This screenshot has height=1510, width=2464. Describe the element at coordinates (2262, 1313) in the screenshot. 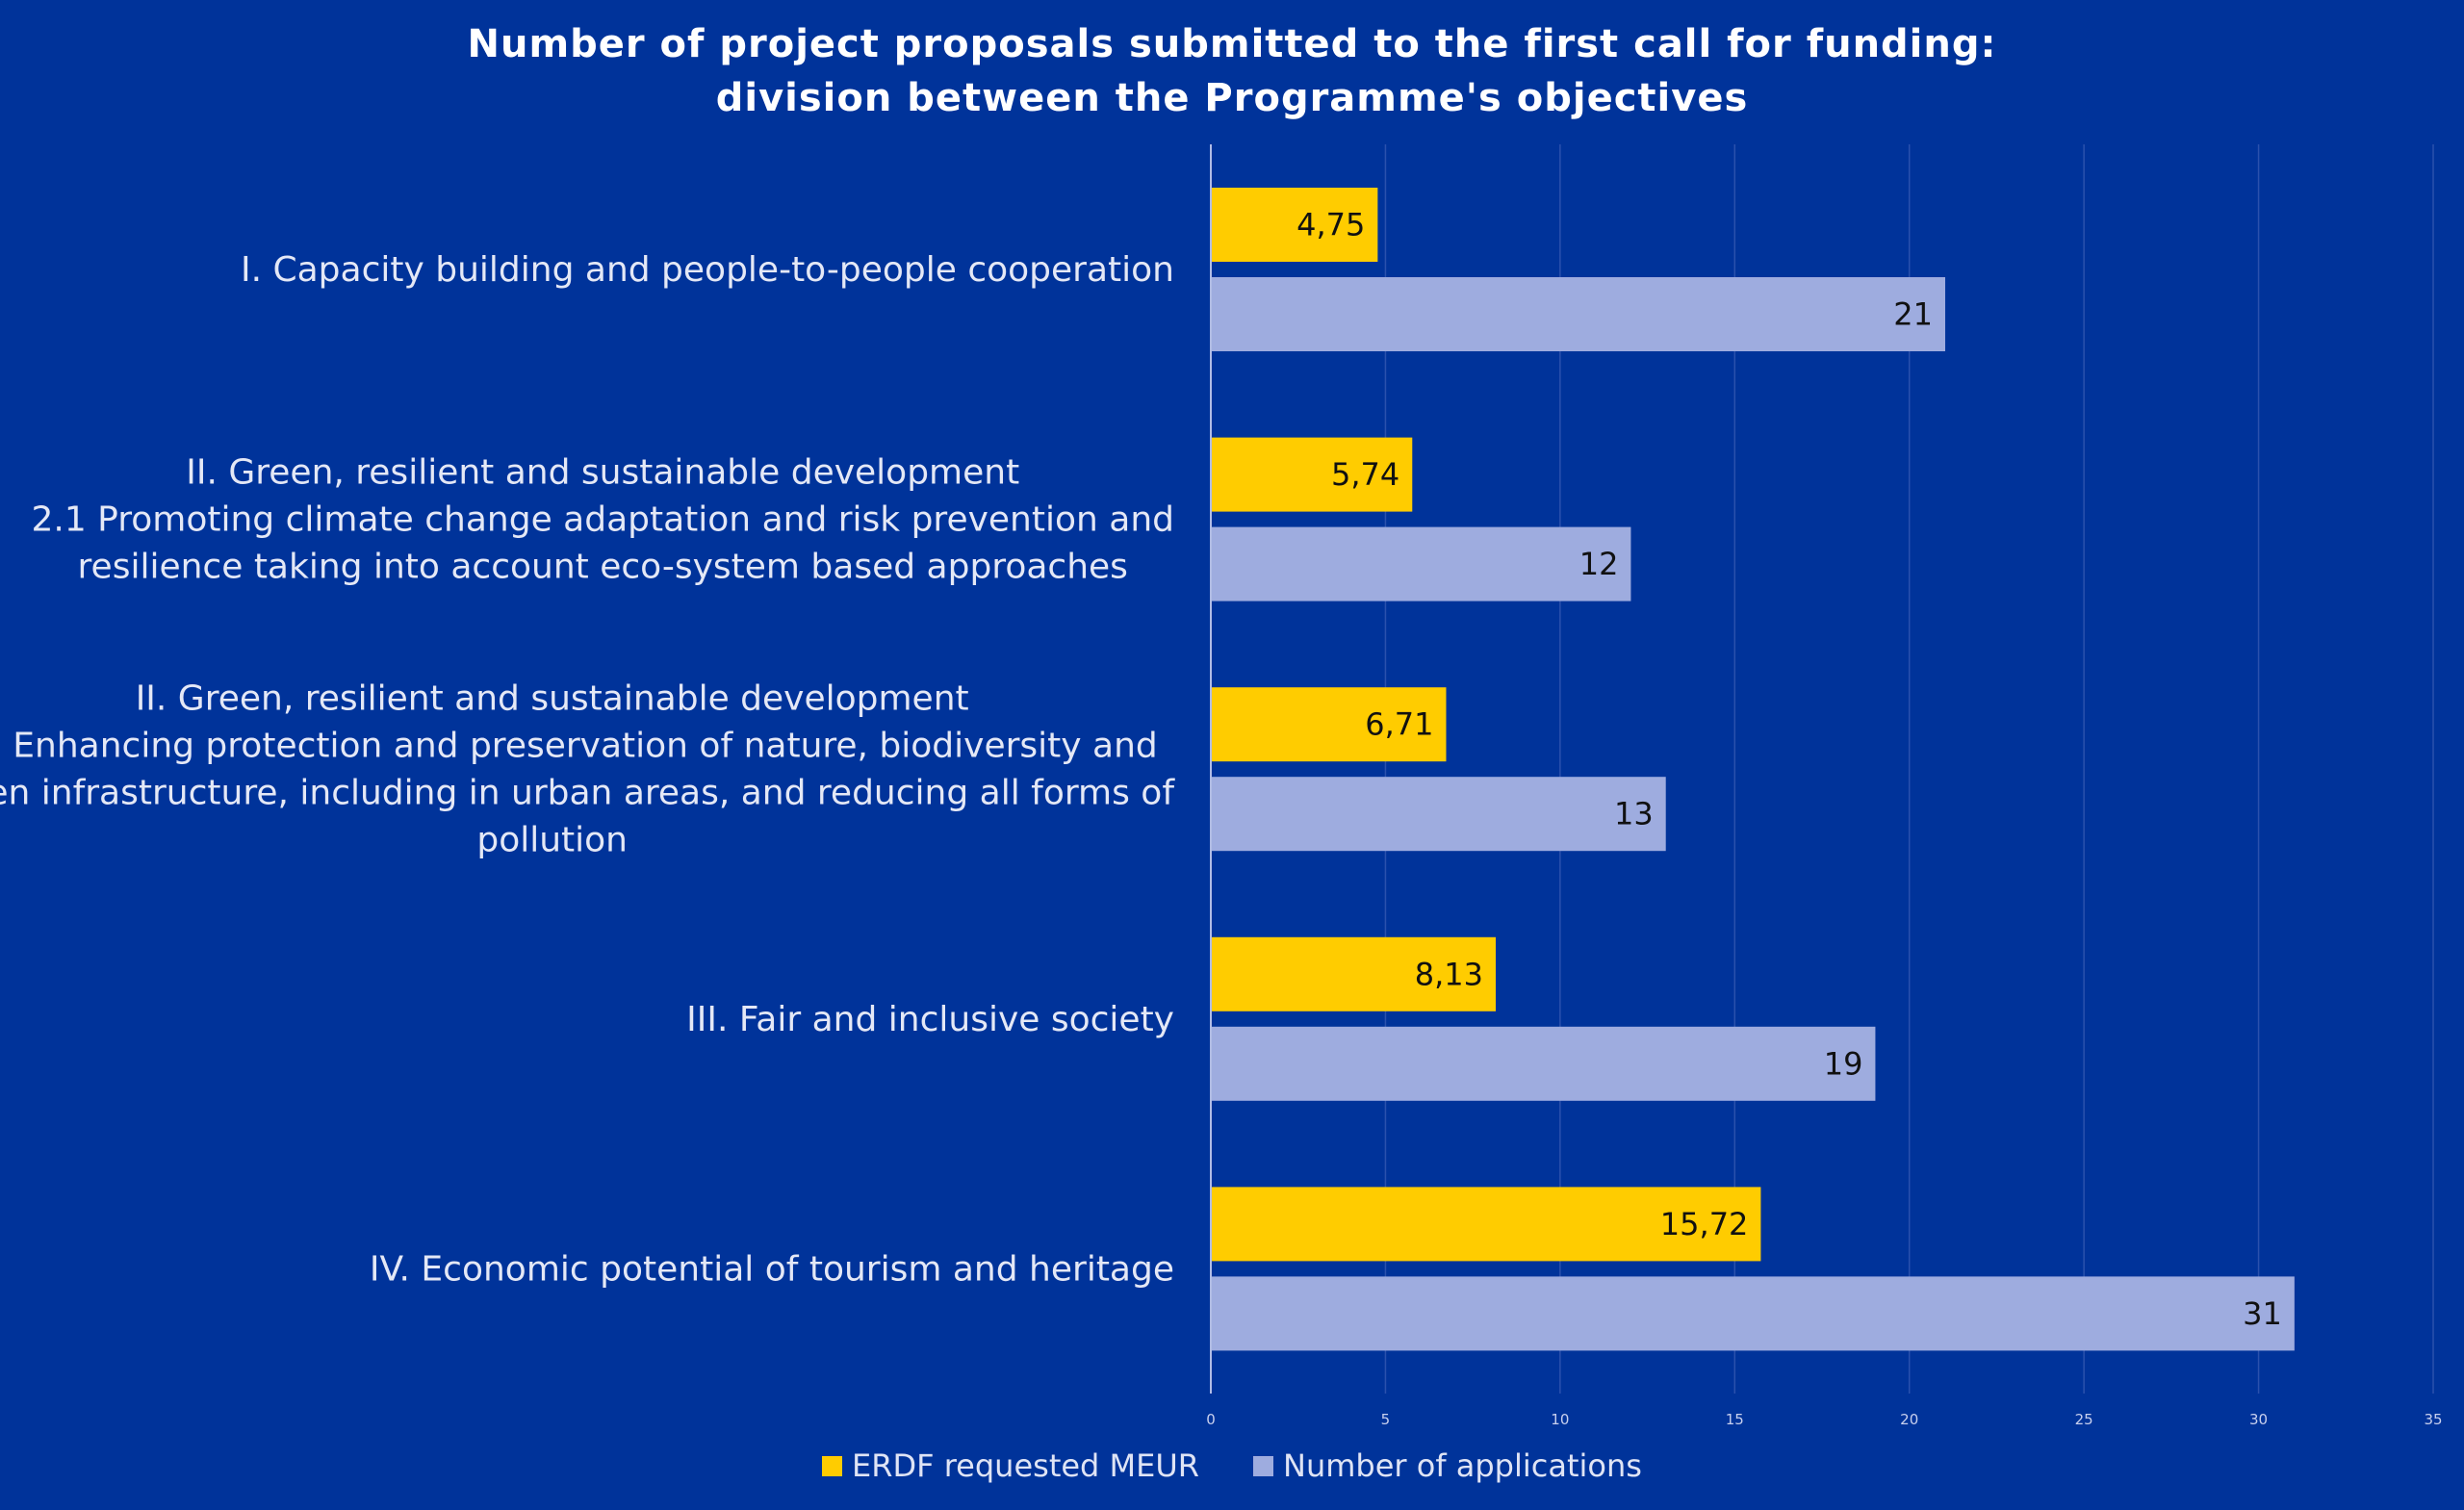

I see `data-label: 31` at that location.